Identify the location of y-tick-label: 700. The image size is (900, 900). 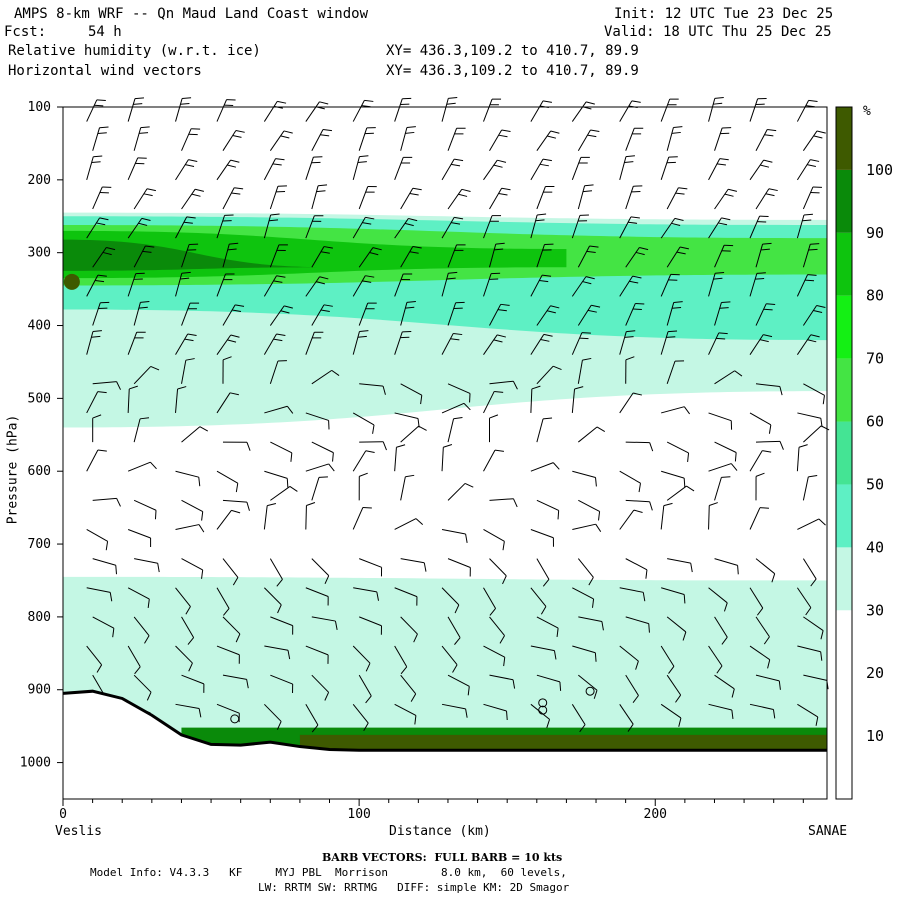
(39, 544).